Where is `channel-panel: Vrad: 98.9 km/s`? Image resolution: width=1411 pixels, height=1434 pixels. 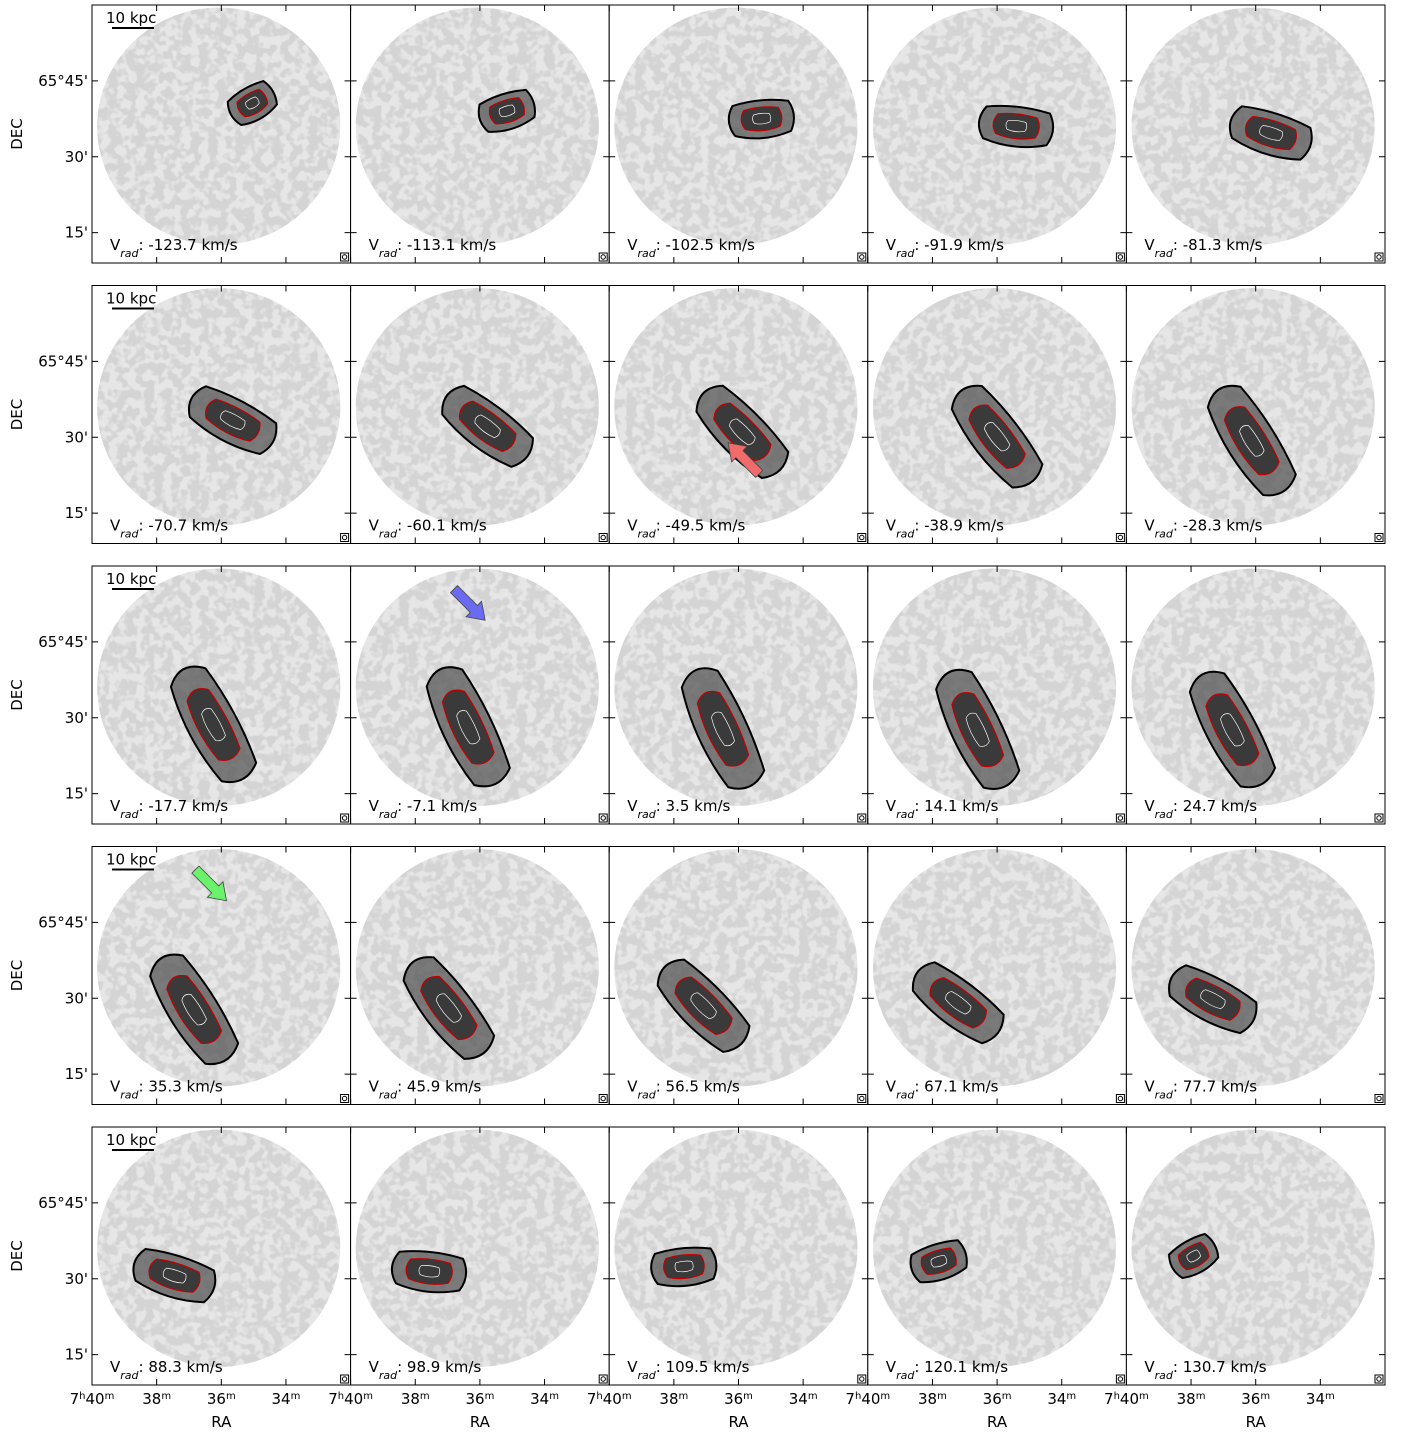 channel-panel: Vrad: 98.9 km/s is located at coordinates (480, 1256).